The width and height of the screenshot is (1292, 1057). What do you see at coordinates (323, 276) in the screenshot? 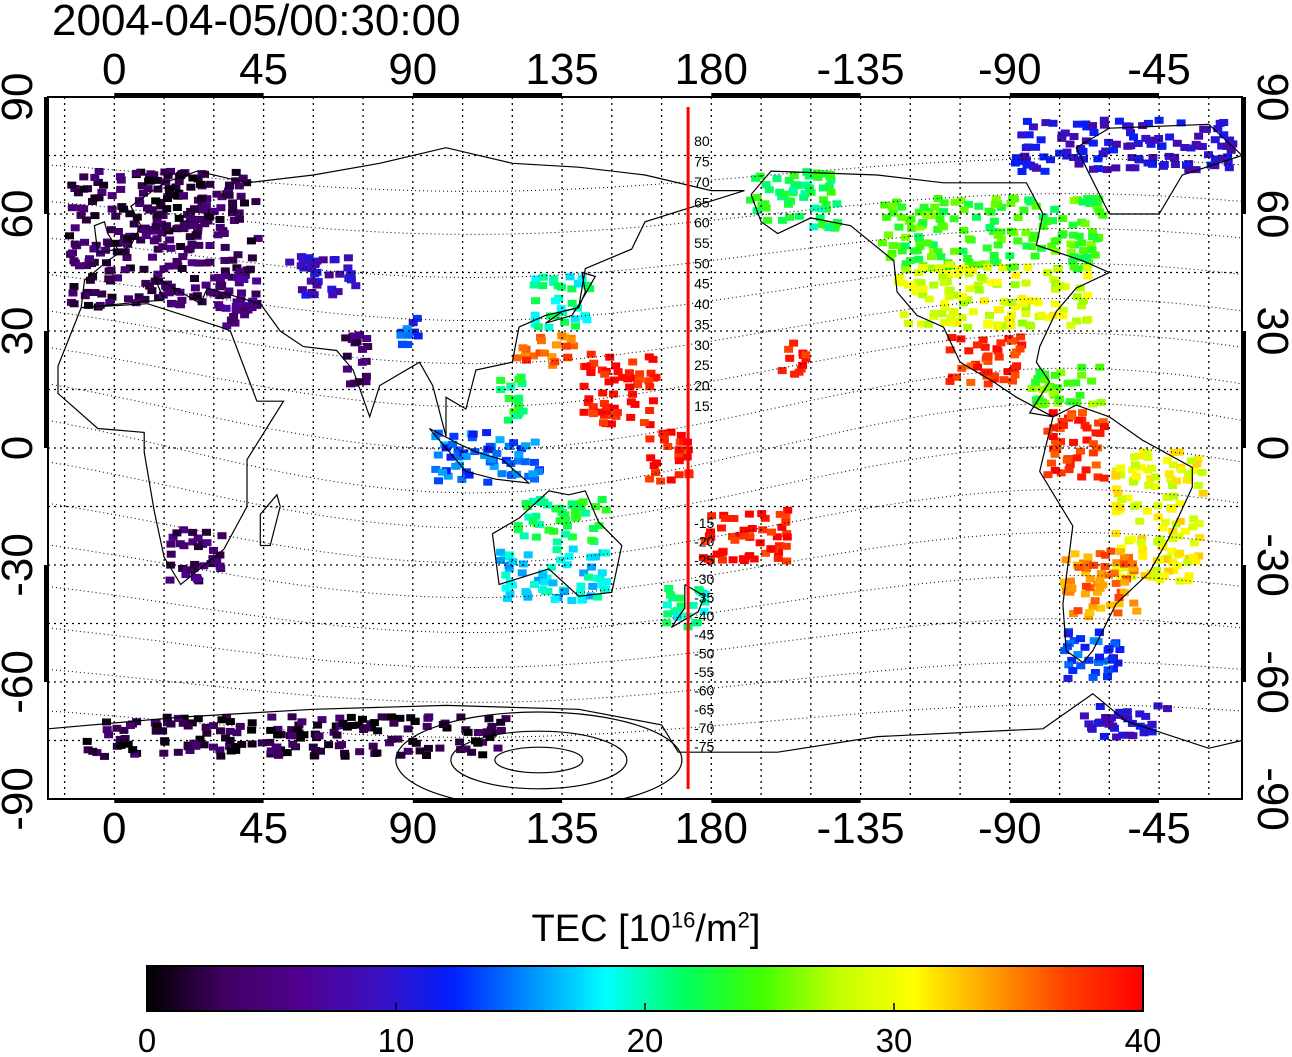
I see `tec-region-central-asia` at bounding box center [323, 276].